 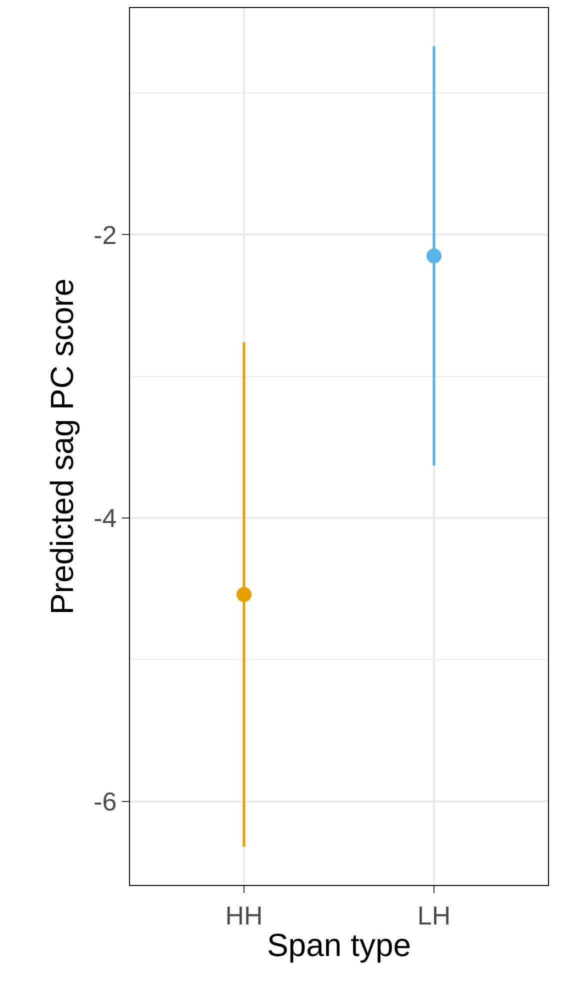 I want to click on y-axis-title: Predicted sag PC score, so click(x=62, y=446).